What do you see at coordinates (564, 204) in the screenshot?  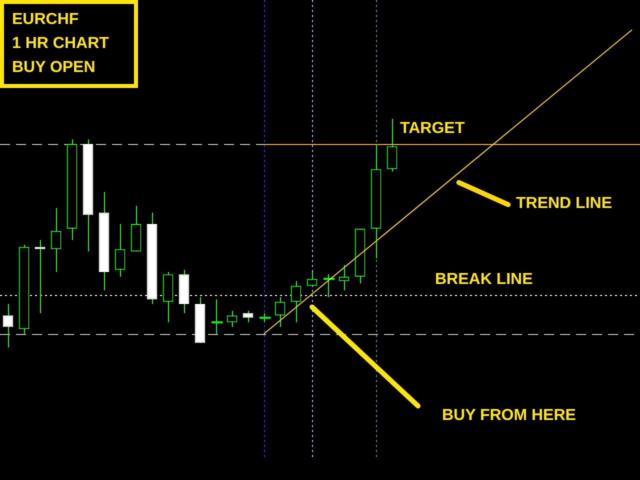 I see `legend-label: TREND LINE` at bounding box center [564, 204].